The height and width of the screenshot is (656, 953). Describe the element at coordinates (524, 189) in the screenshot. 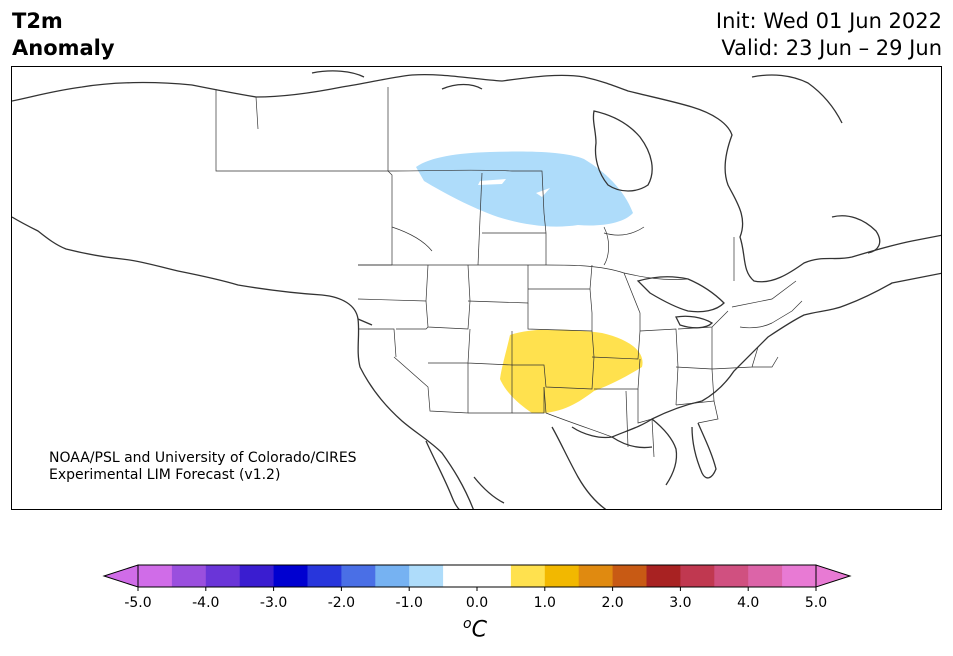

I see `cool-anomaly-canada-prairies` at that location.